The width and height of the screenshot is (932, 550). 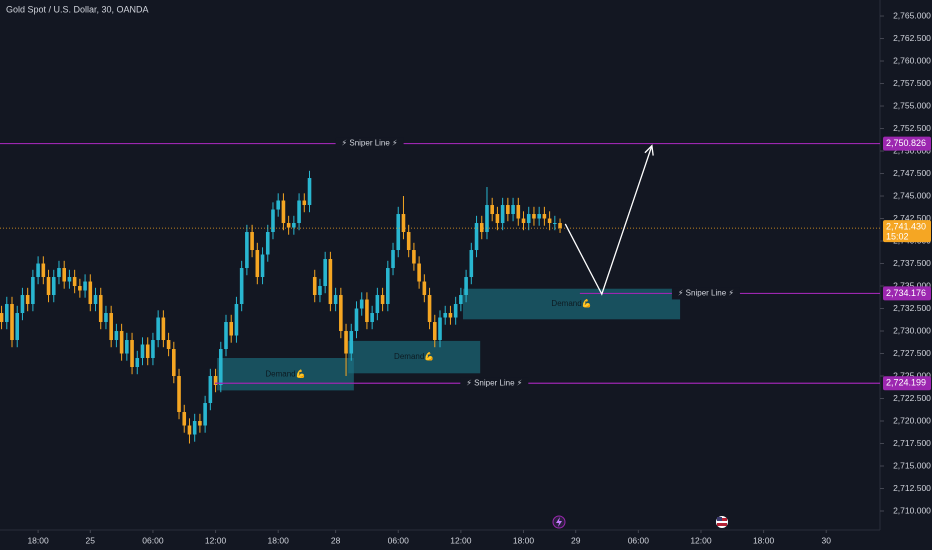 I want to click on projection-path, so click(x=608, y=220).